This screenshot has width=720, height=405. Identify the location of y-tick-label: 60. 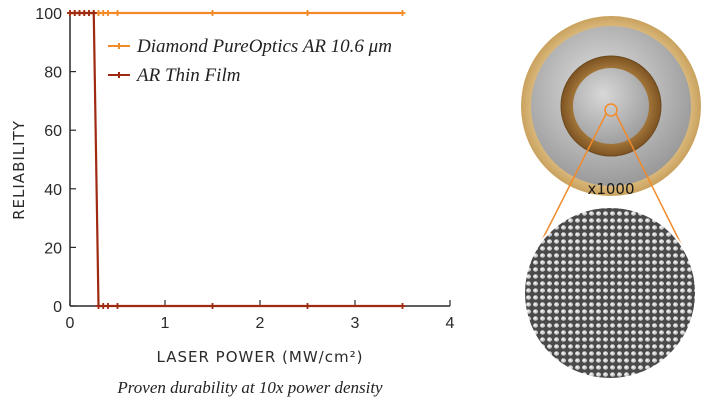
(53, 131).